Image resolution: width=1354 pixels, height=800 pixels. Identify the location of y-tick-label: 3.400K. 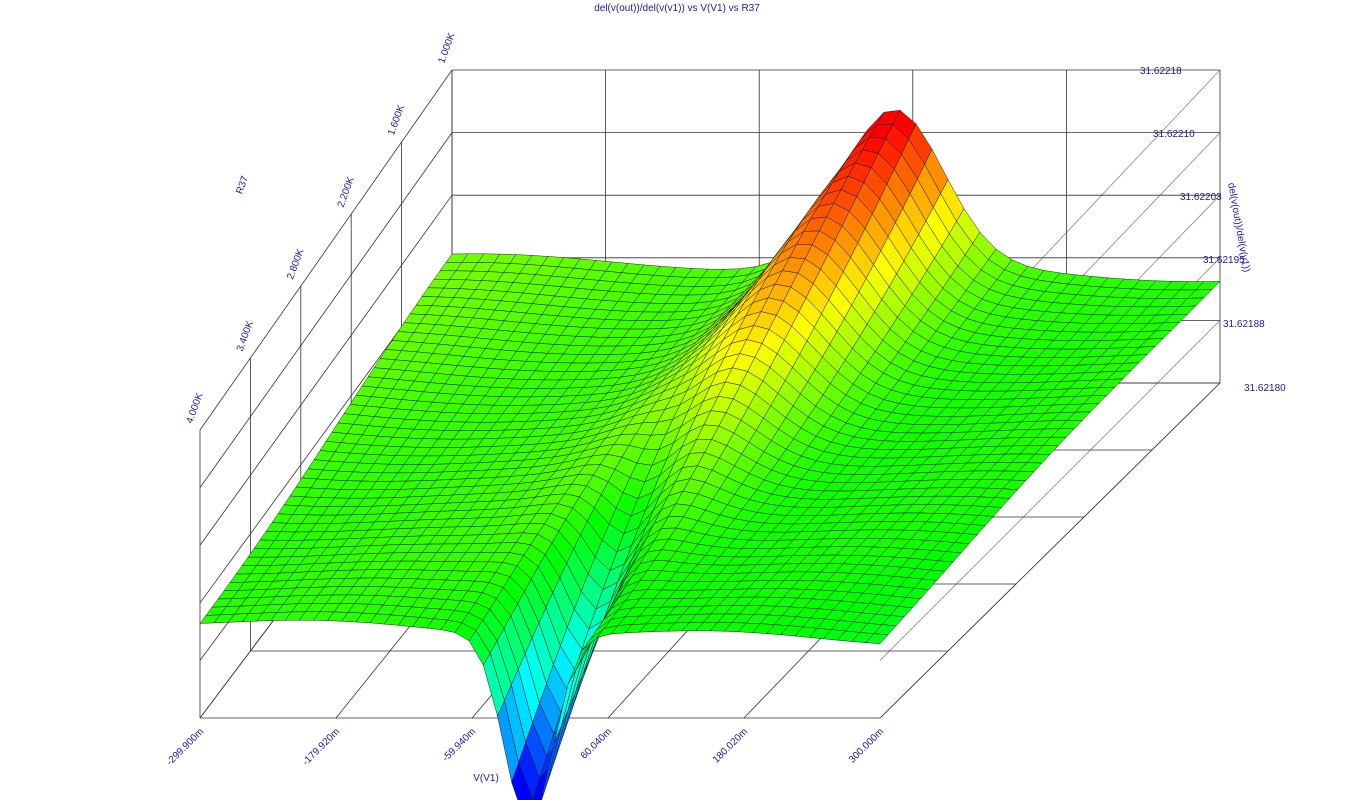
(245, 336).